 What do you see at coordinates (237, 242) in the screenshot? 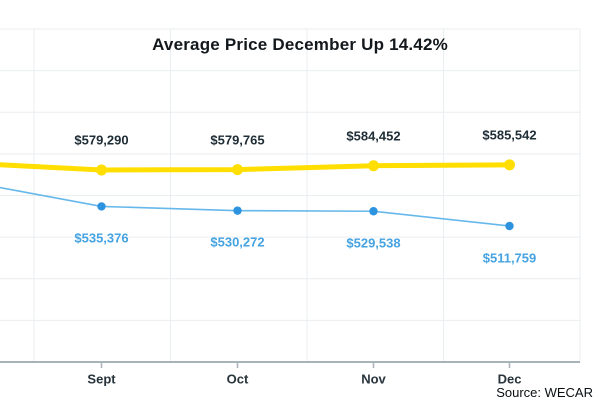
I see `data-label-blue-oct: $530,272` at bounding box center [237, 242].